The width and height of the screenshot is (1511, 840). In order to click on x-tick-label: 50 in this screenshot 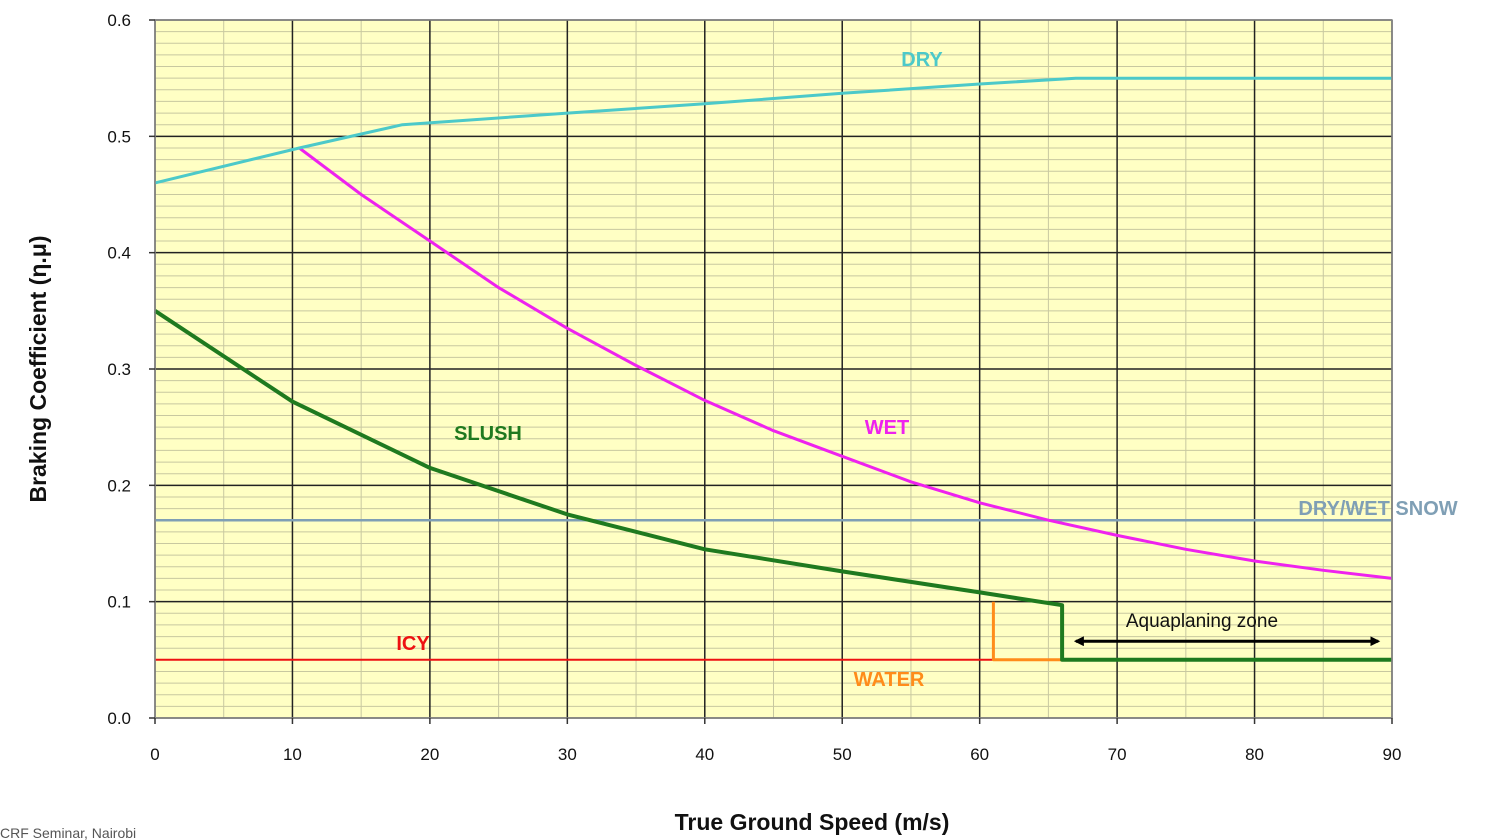, I will do `click(842, 754)`.